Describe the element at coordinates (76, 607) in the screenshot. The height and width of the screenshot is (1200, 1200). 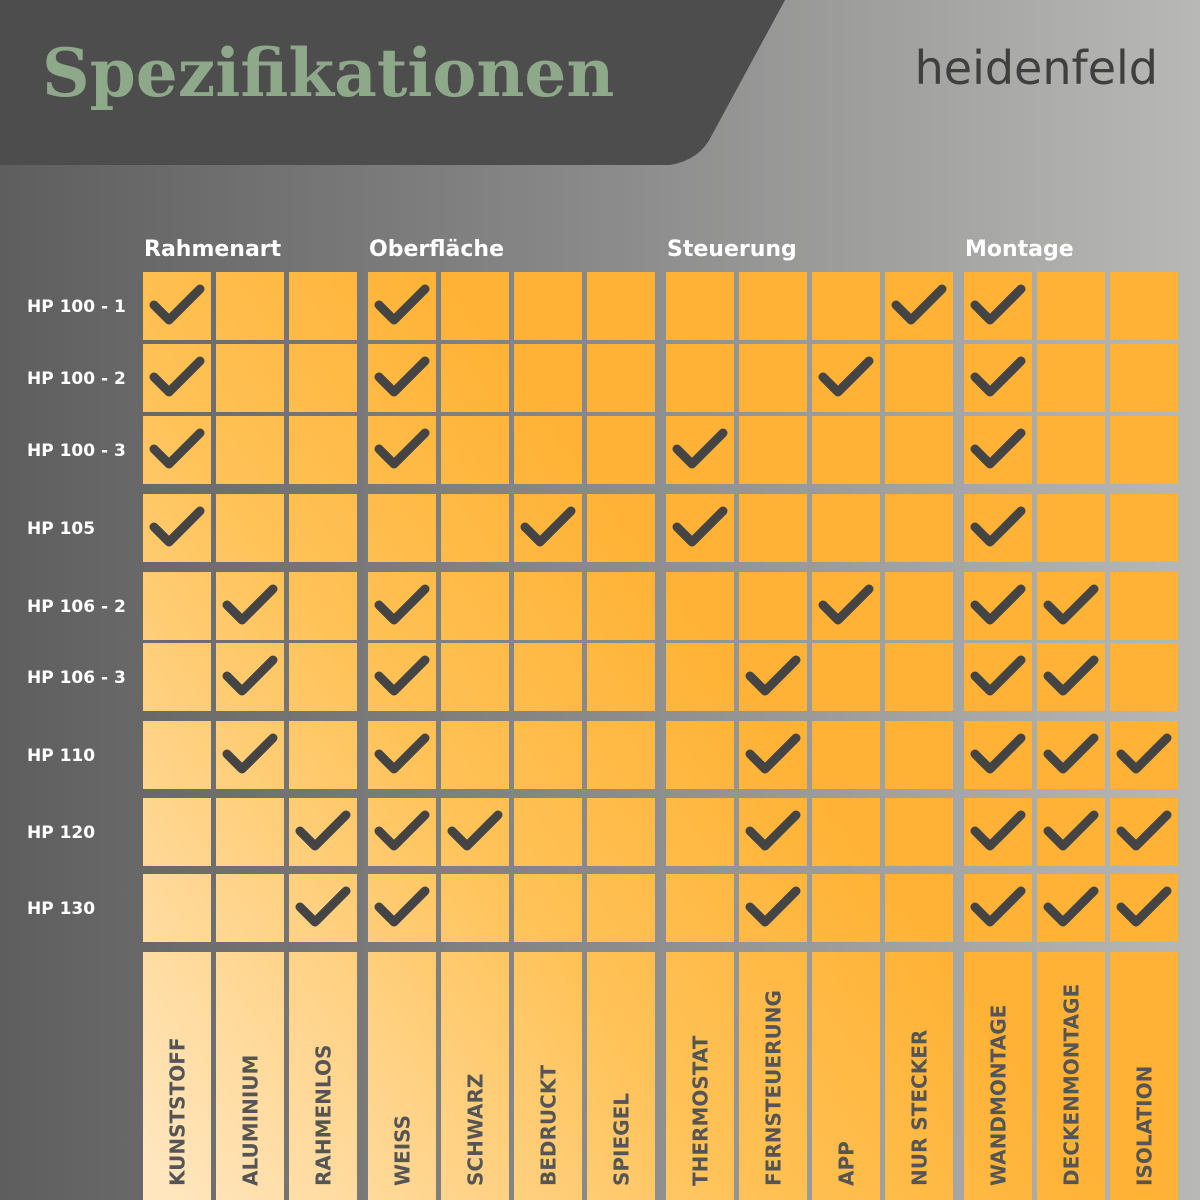
I see `row-label: HP 106 - 2` at that location.